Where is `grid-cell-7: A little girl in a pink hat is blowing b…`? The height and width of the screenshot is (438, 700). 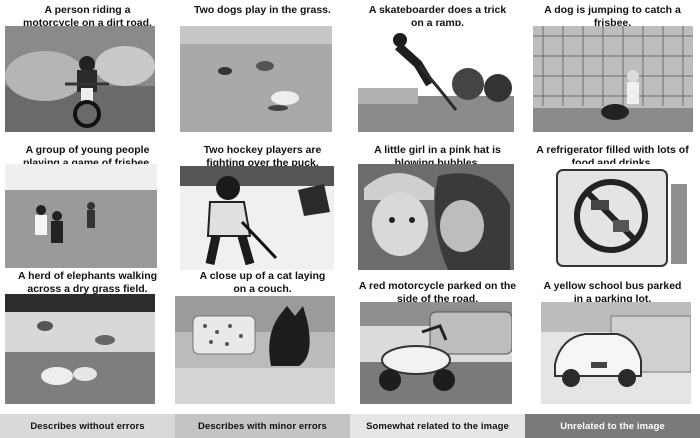 grid-cell-7: A little girl in a pink hat is blowing b… is located at coordinates (437, 209).